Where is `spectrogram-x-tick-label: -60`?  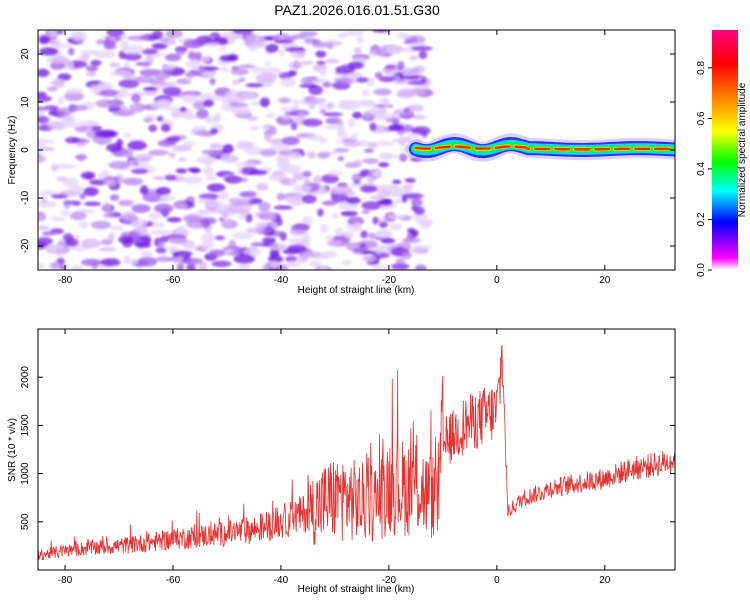 spectrogram-x-tick-label: -60 is located at coordinates (173, 280).